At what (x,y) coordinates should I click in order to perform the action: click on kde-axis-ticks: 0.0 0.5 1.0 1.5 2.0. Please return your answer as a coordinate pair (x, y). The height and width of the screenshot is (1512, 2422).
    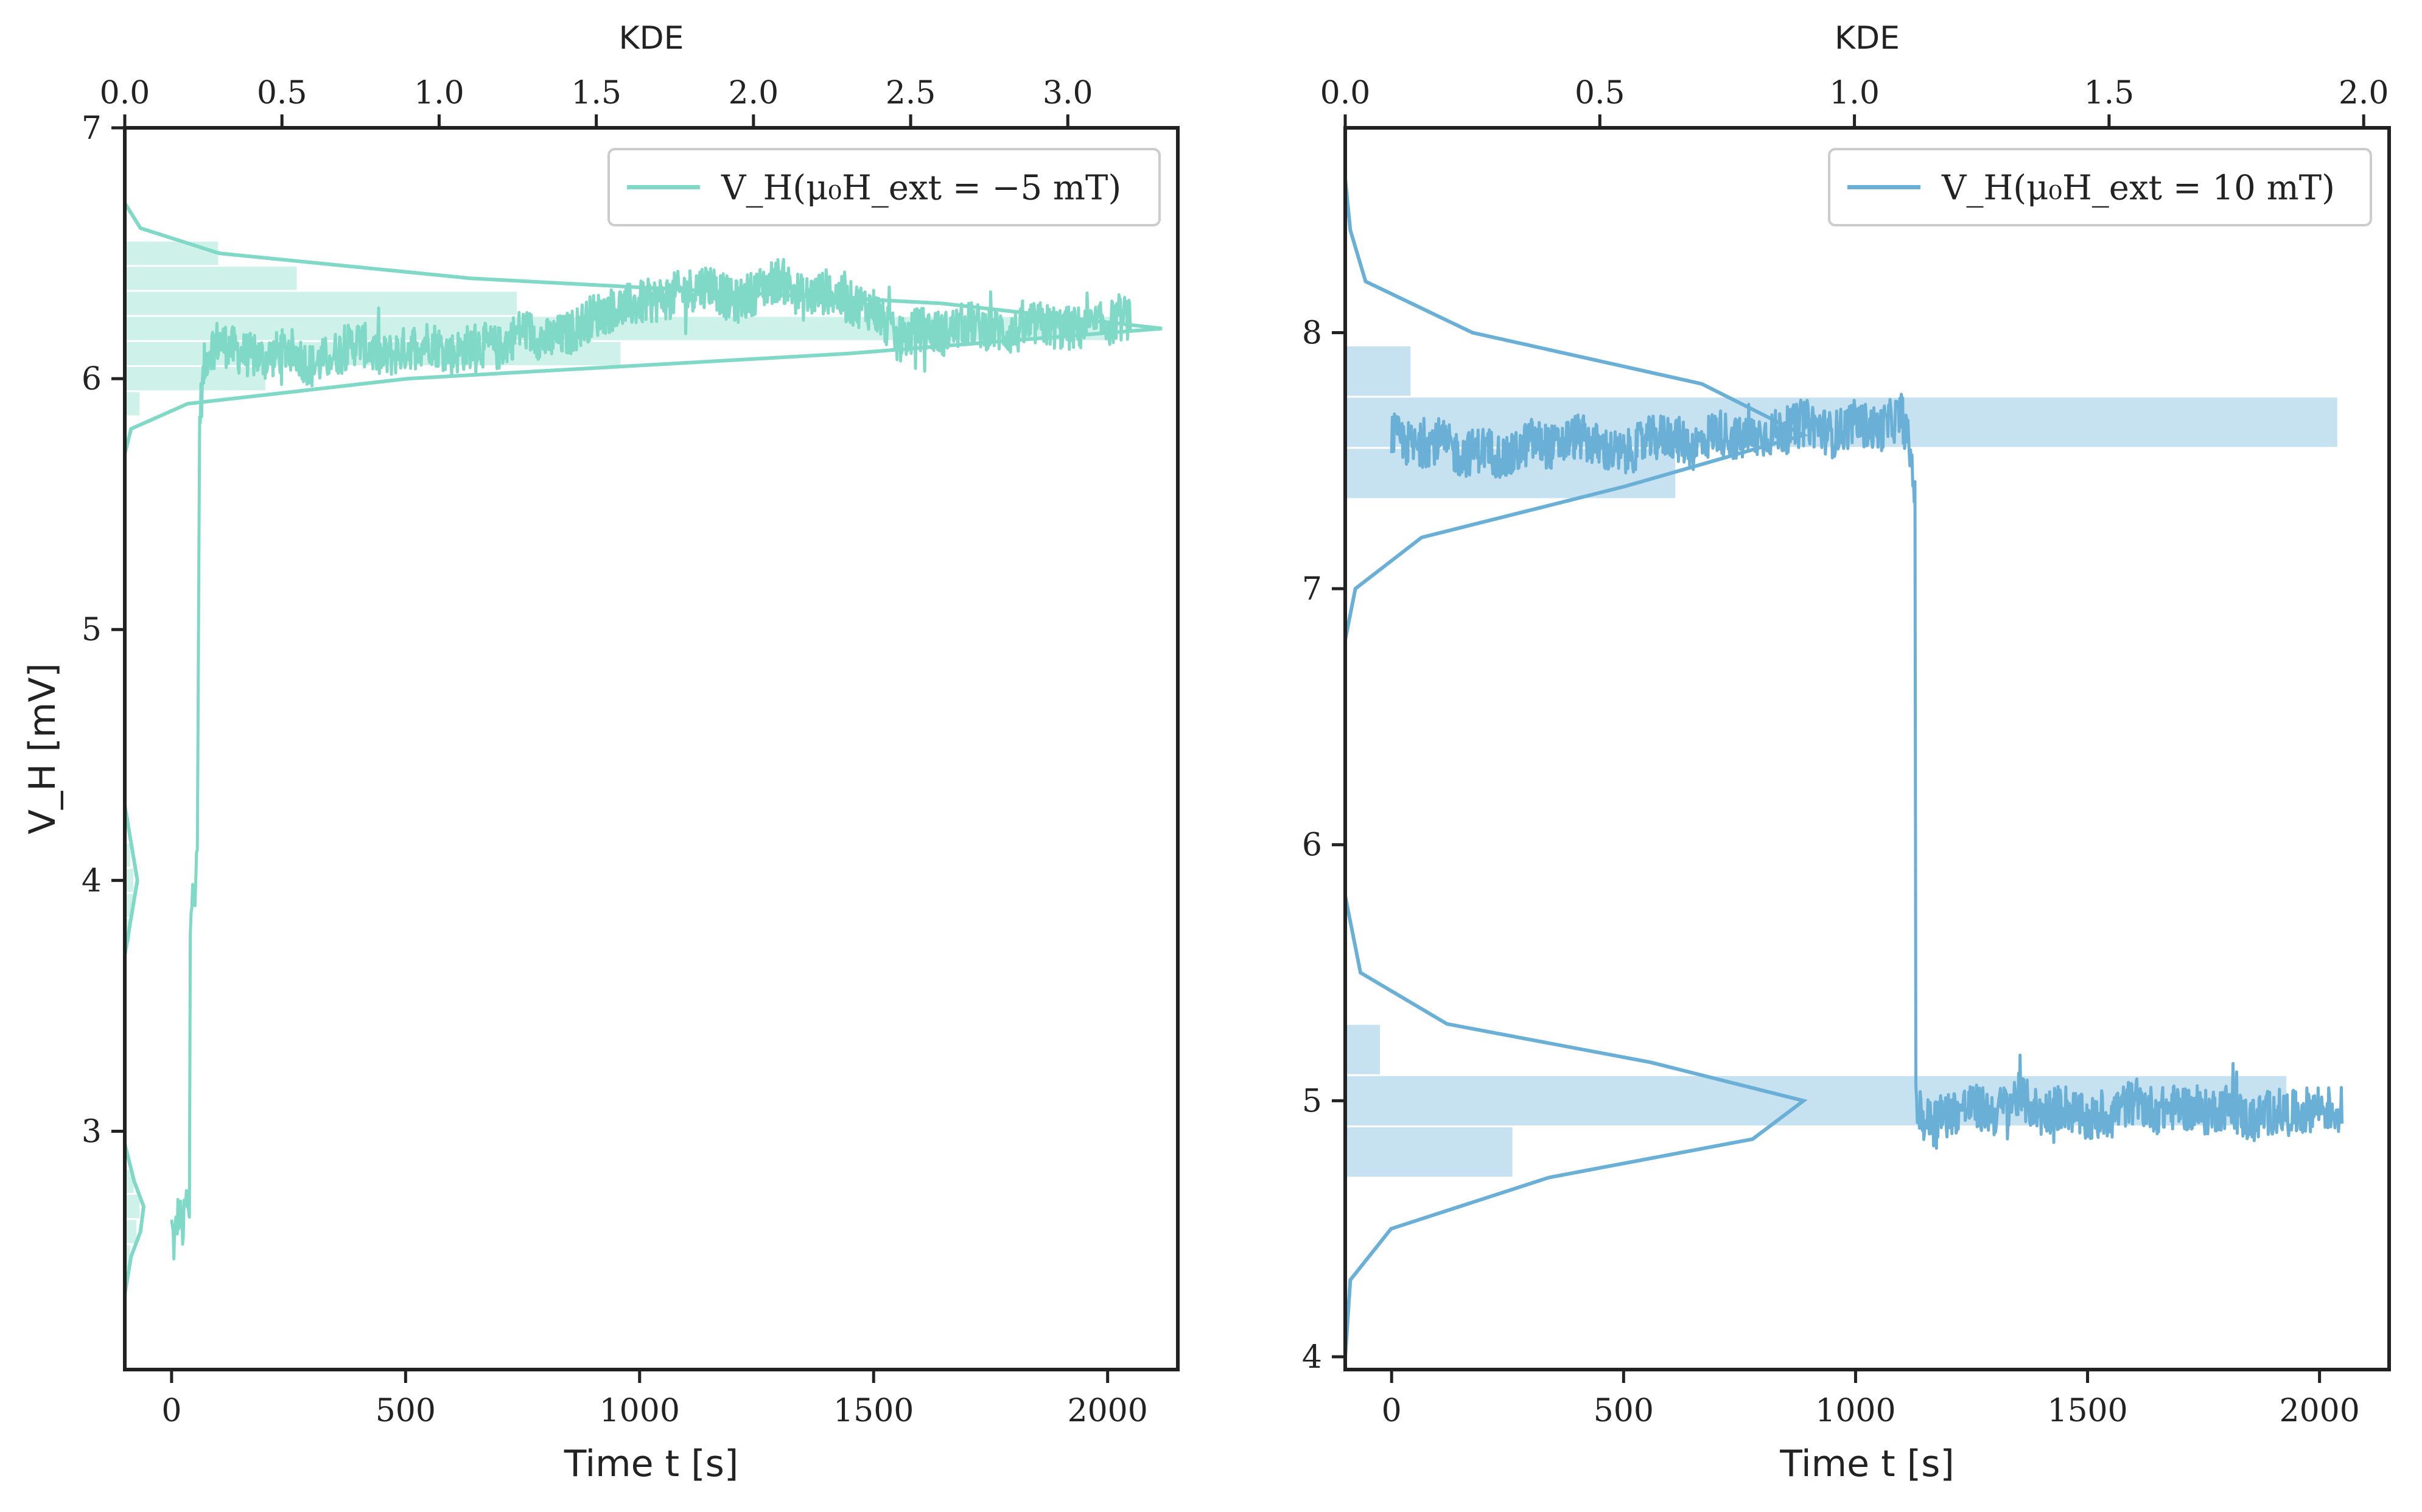
    Looking at the image, I should click on (1854, 101).